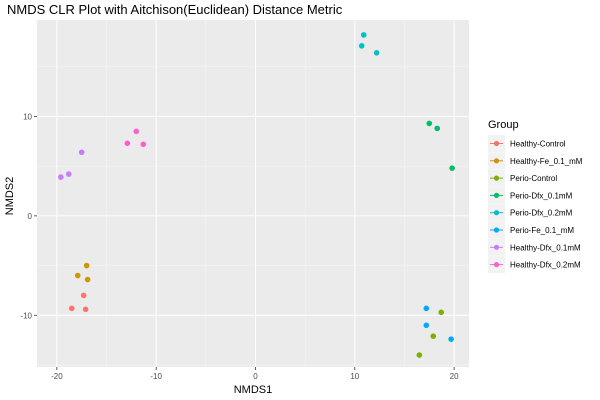  Describe the element at coordinates (541, 195) in the screenshot. I see `legend-label: Perio-Dfx_0.1mM` at that location.